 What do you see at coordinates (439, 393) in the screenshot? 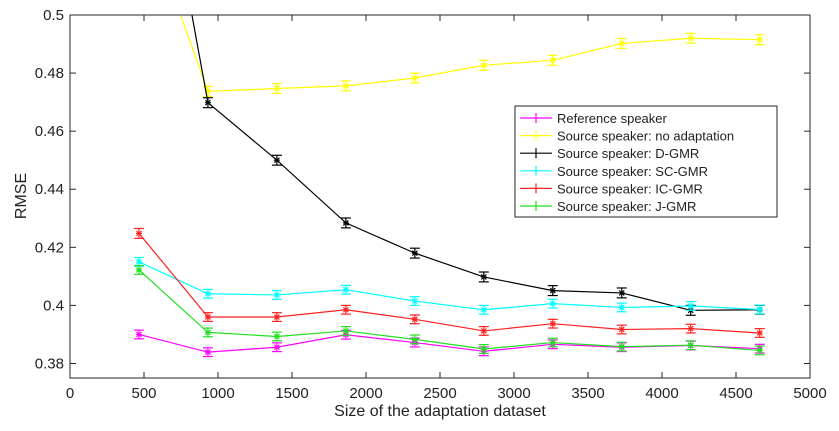
I see `x-tick-label: 2500` at bounding box center [439, 393].